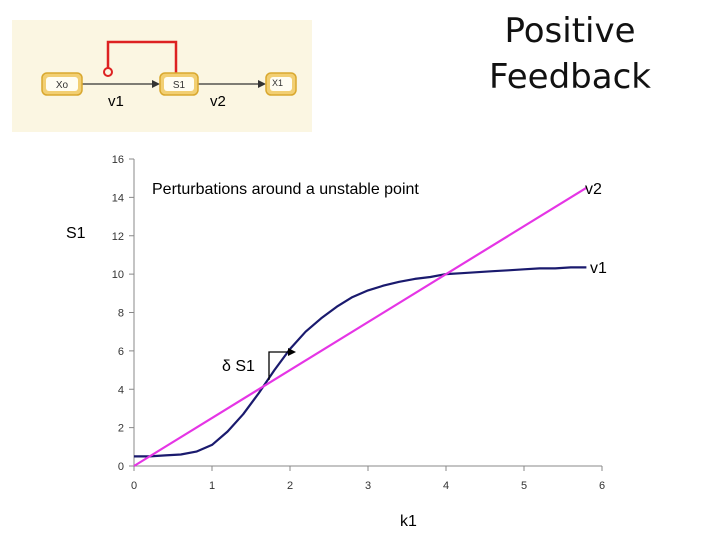  I want to click on x-tick-label: 5, so click(524, 486).